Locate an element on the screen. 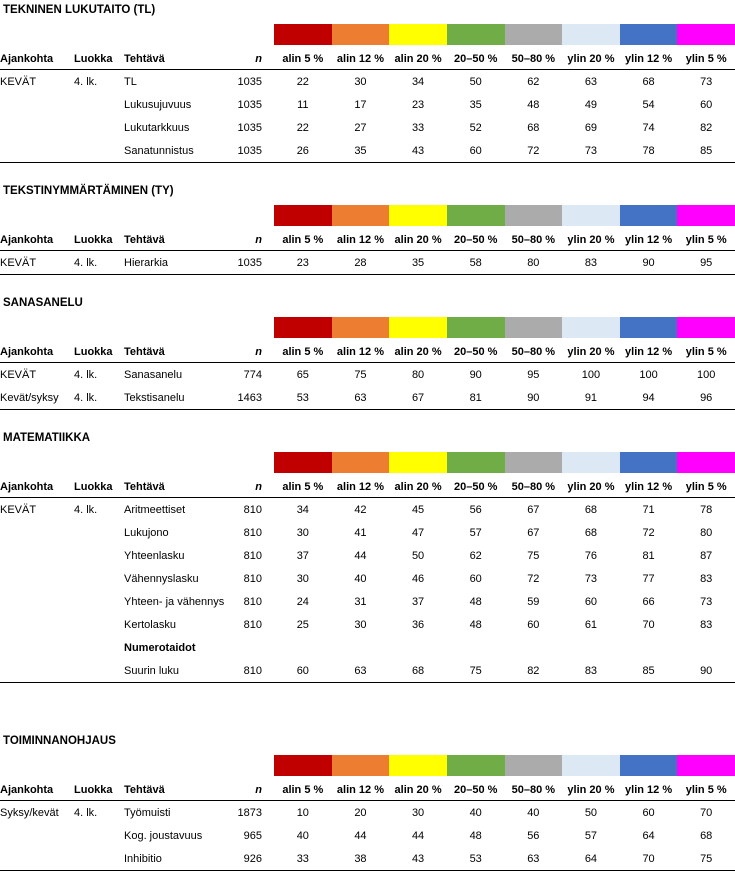 The width and height of the screenshot is (735, 879). cell-value: 44 is located at coordinates (360, 835).